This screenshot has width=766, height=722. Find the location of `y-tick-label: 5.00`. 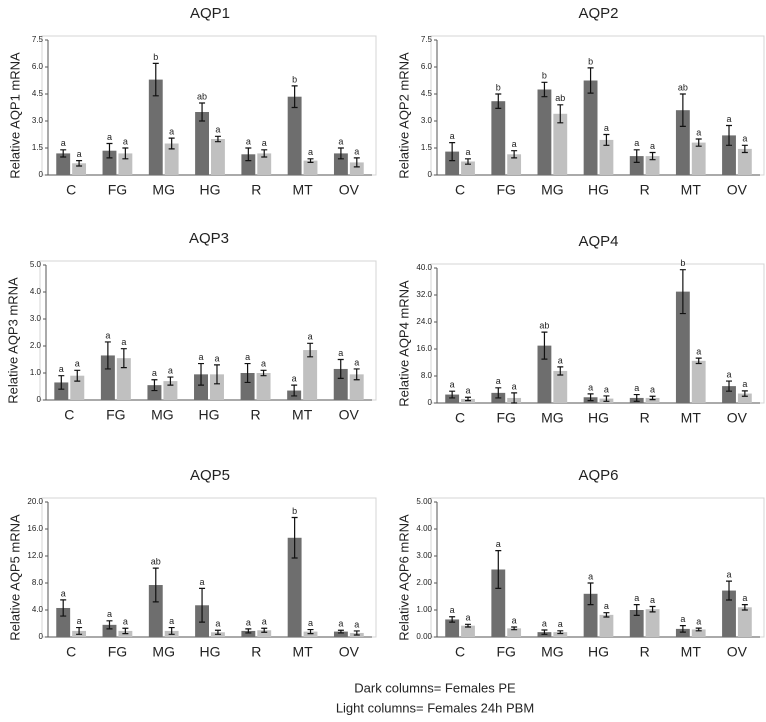

y-tick-label: 5.00 is located at coordinates (424, 501).